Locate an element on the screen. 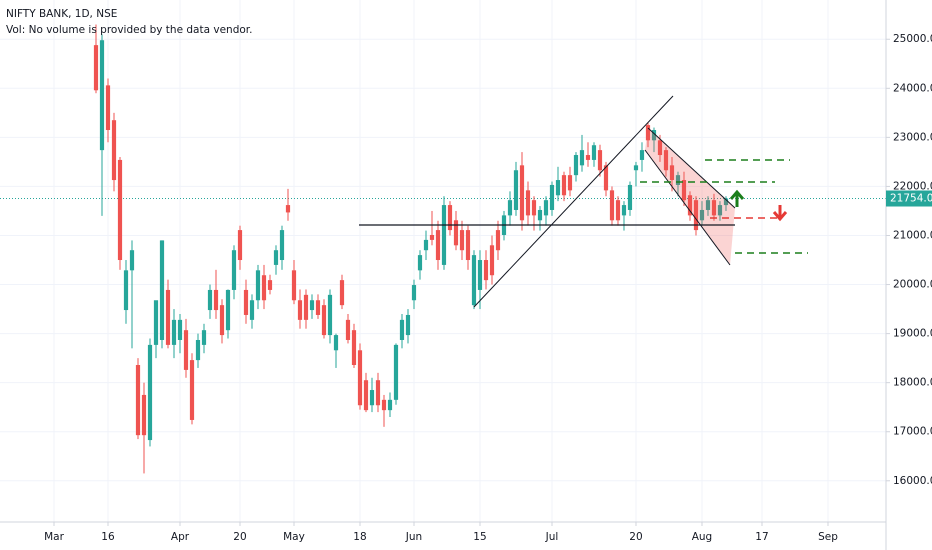 This screenshot has height=550, width=932. y-tick-label: 25000.00 is located at coordinates (912, 39).